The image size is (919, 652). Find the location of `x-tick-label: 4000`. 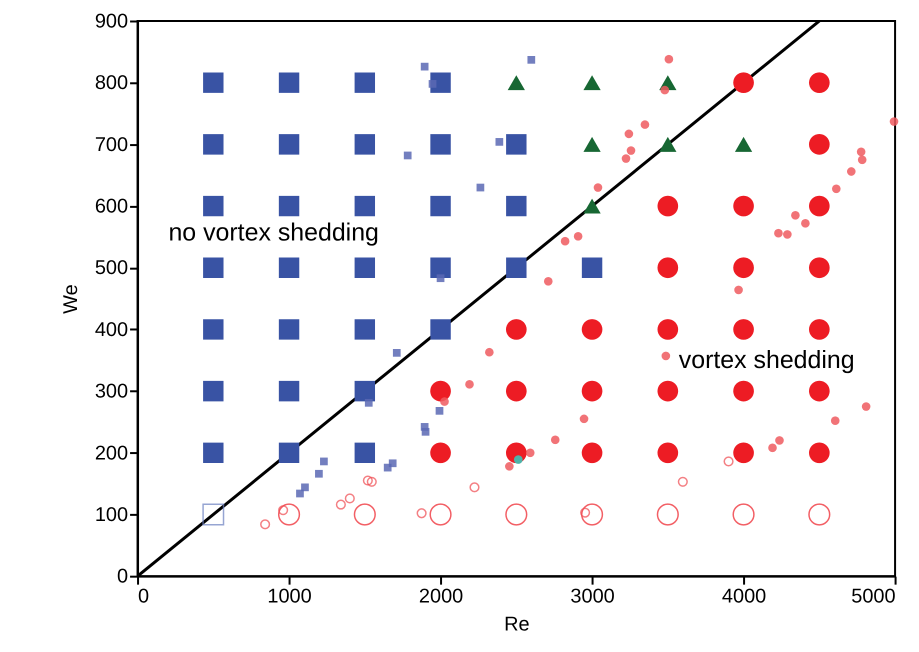

x-tick-label: 4000 is located at coordinates (744, 597).